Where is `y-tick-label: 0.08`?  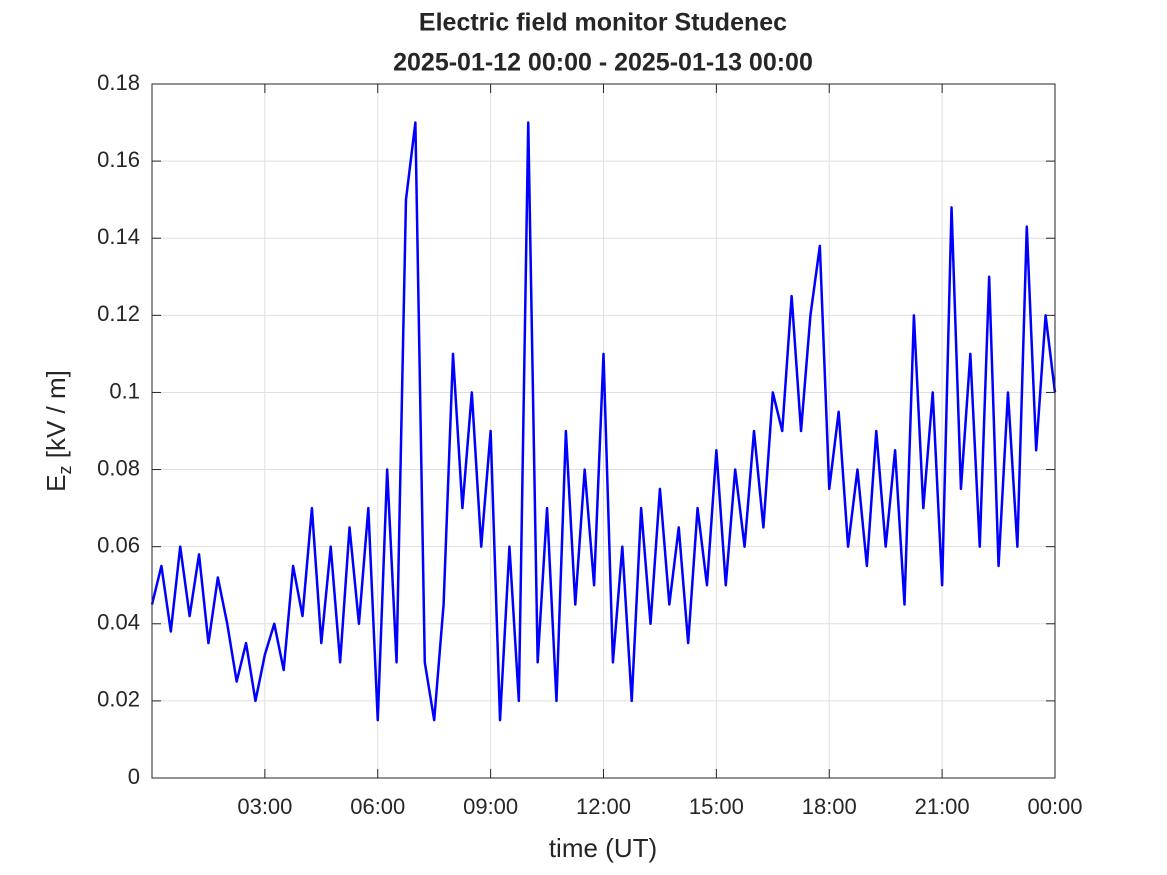 y-tick-label: 0.08 is located at coordinates (118, 467).